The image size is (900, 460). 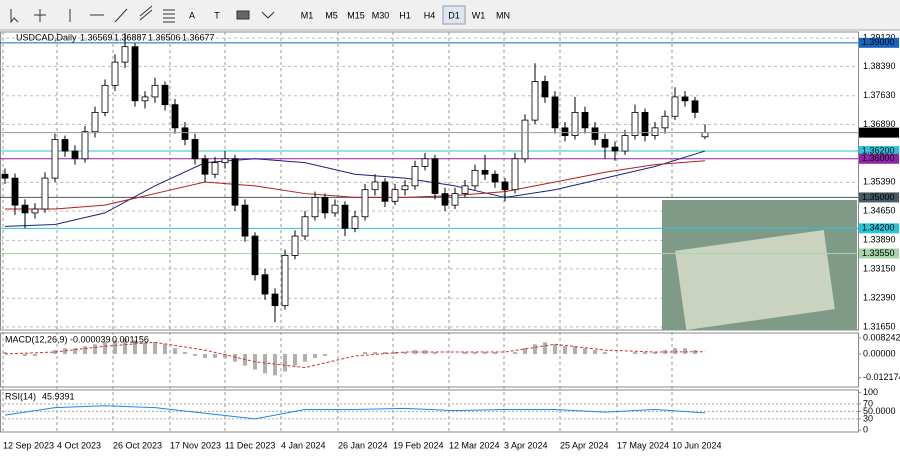 I want to click on y-tick-label: 100, so click(x=870, y=392).